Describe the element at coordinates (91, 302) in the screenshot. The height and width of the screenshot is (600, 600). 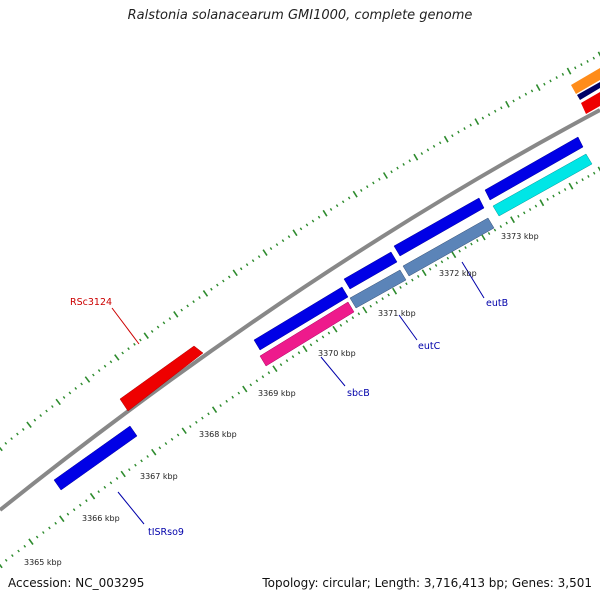
I see `gene-label-rsc3124: RSc3124` at that location.